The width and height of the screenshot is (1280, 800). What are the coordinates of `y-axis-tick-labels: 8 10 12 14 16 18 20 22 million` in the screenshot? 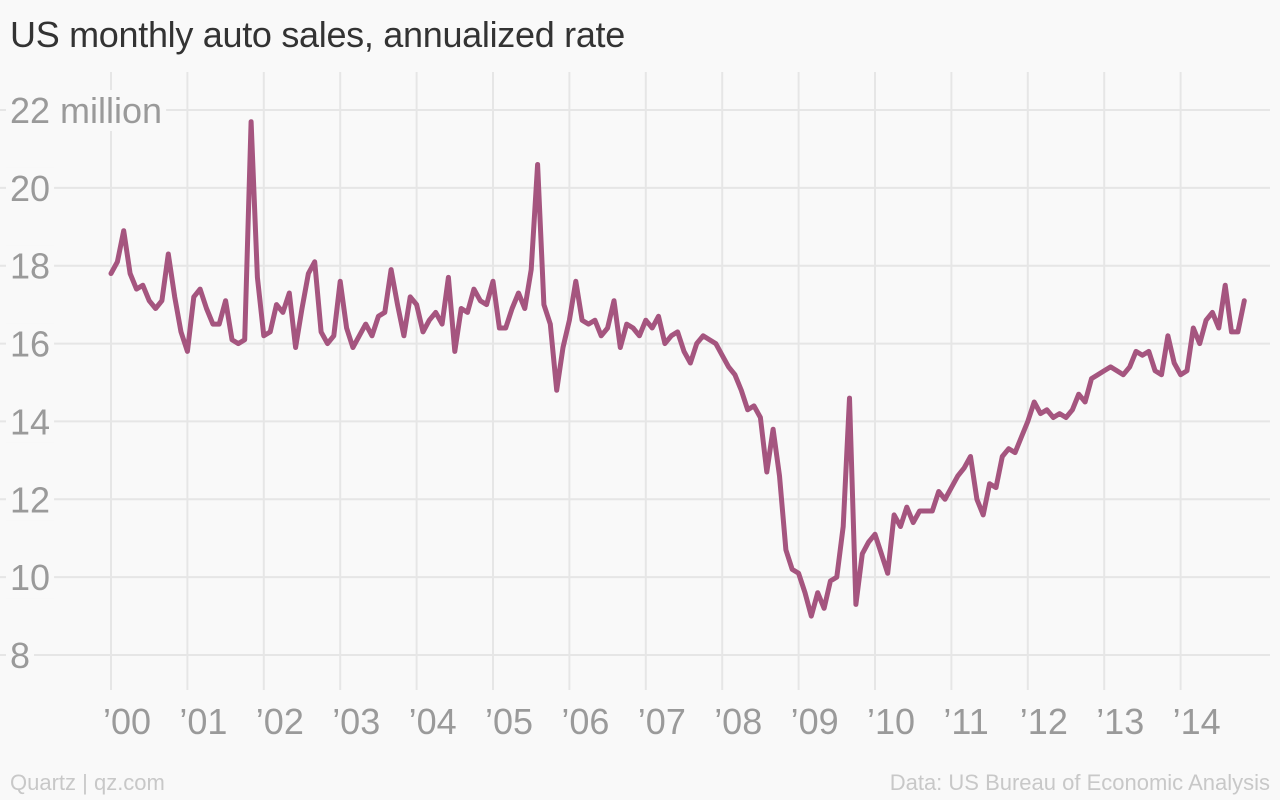 It's located at (86, 383).